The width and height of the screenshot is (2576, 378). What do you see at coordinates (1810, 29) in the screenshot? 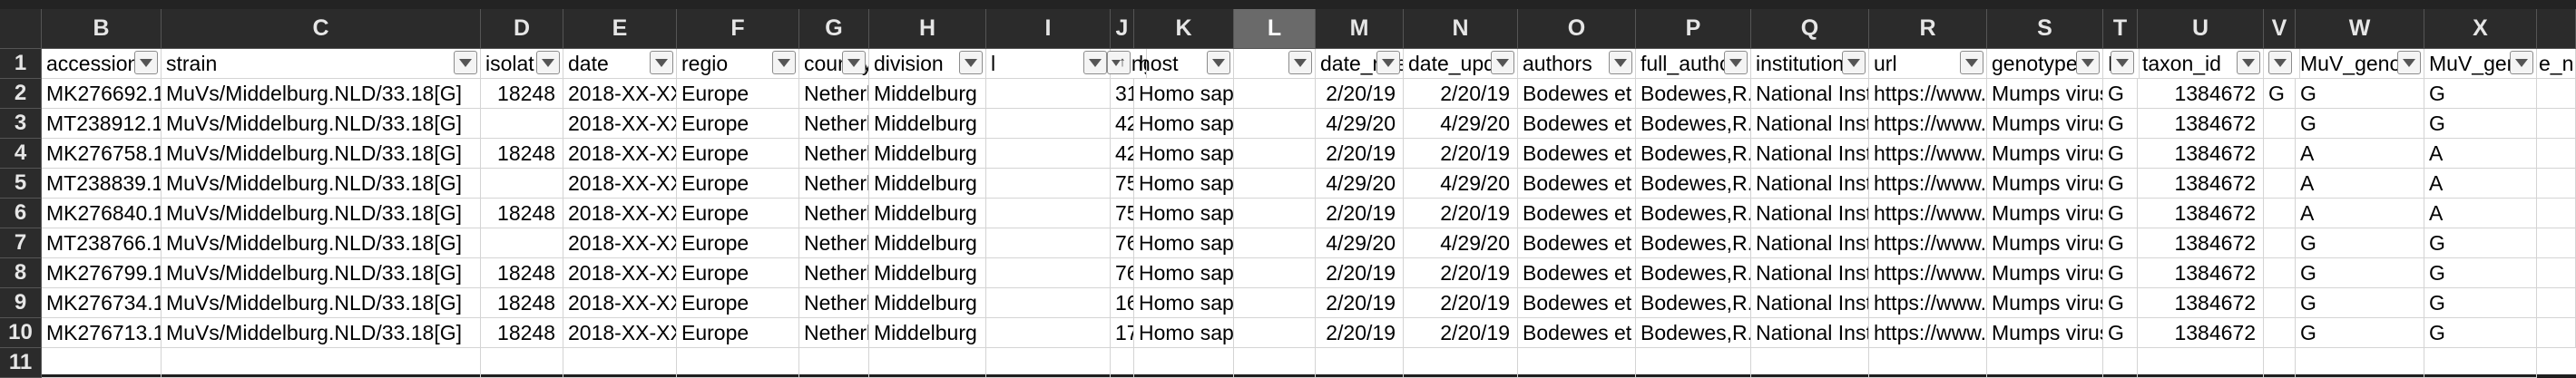
I see `column-header-q: Q` at bounding box center [1810, 29].